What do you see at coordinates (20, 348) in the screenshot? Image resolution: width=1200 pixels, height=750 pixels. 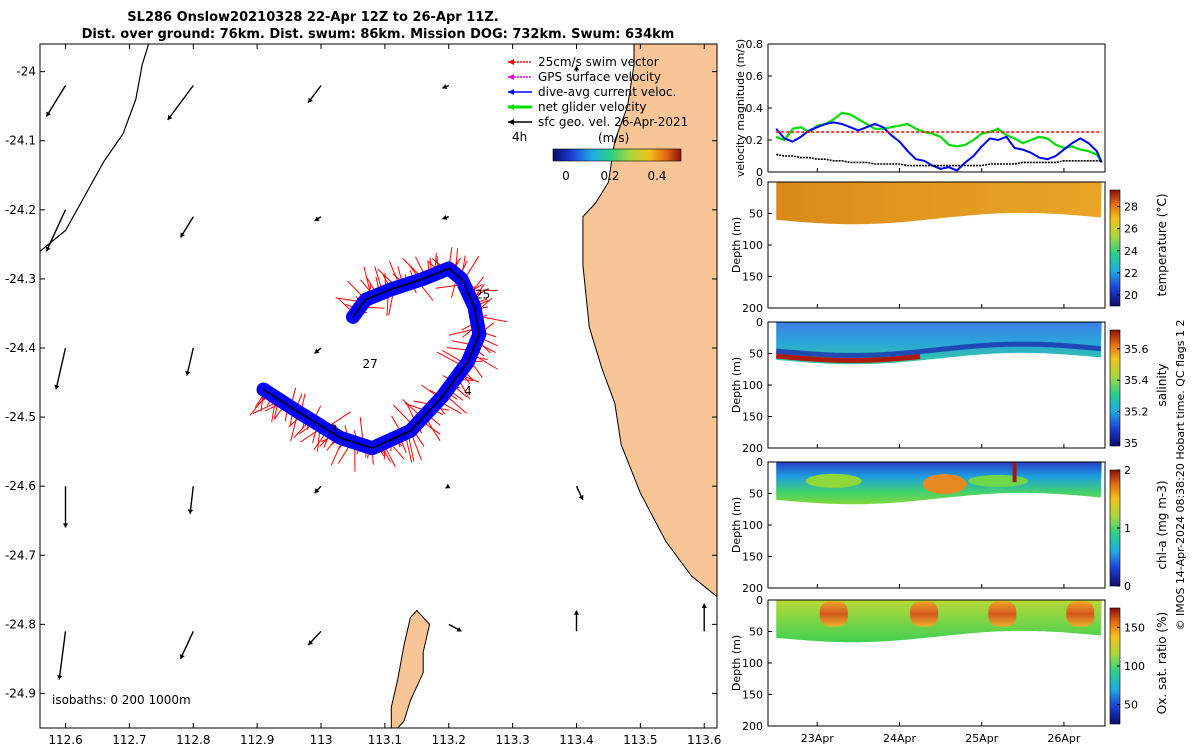 I see `map-ytick-label: -24.4` at bounding box center [20, 348].